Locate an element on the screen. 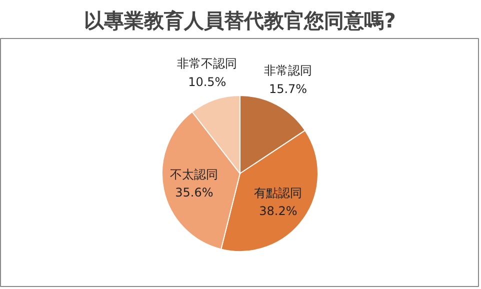 Image resolution: width=481 pixels, height=289 pixels. data-label: 35.6% is located at coordinates (194, 193).